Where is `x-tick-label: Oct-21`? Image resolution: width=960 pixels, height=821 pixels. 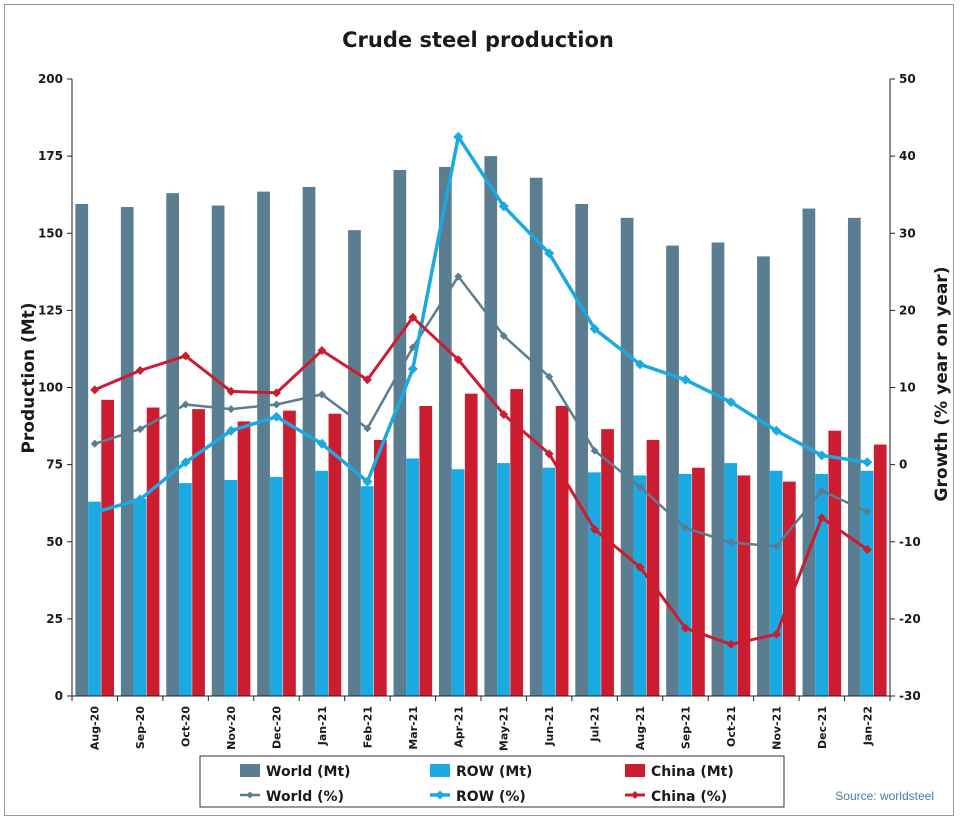
x-tick-label: Oct-21 is located at coordinates (731, 726).